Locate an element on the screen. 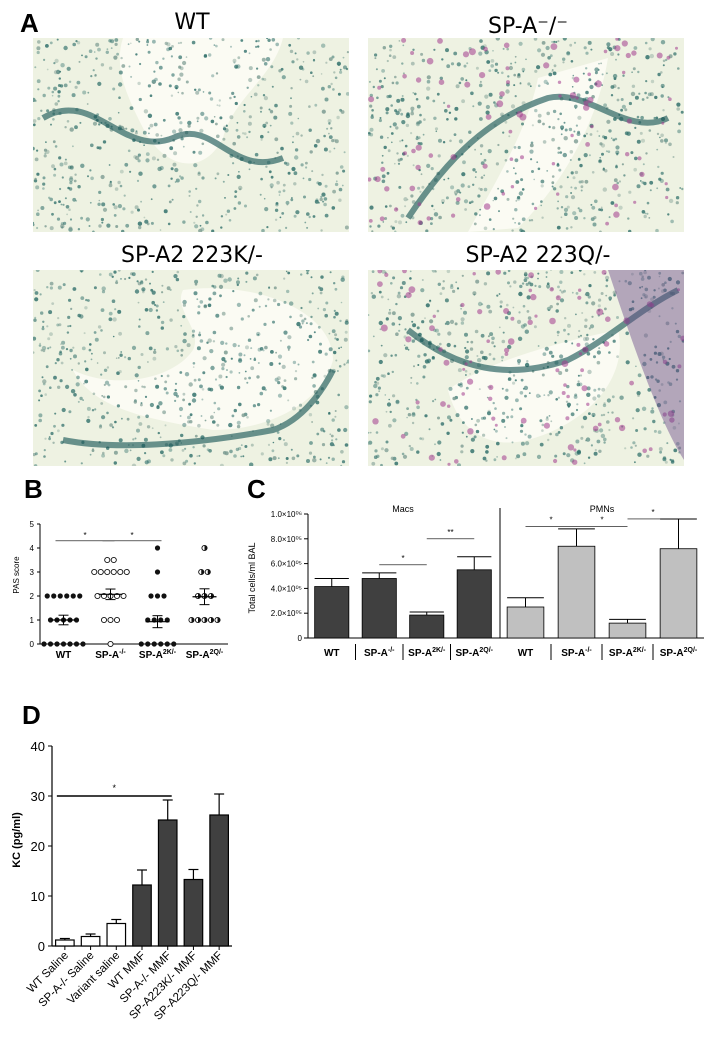  bal-y-tick-label: 0 is located at coordinates (300, 638).